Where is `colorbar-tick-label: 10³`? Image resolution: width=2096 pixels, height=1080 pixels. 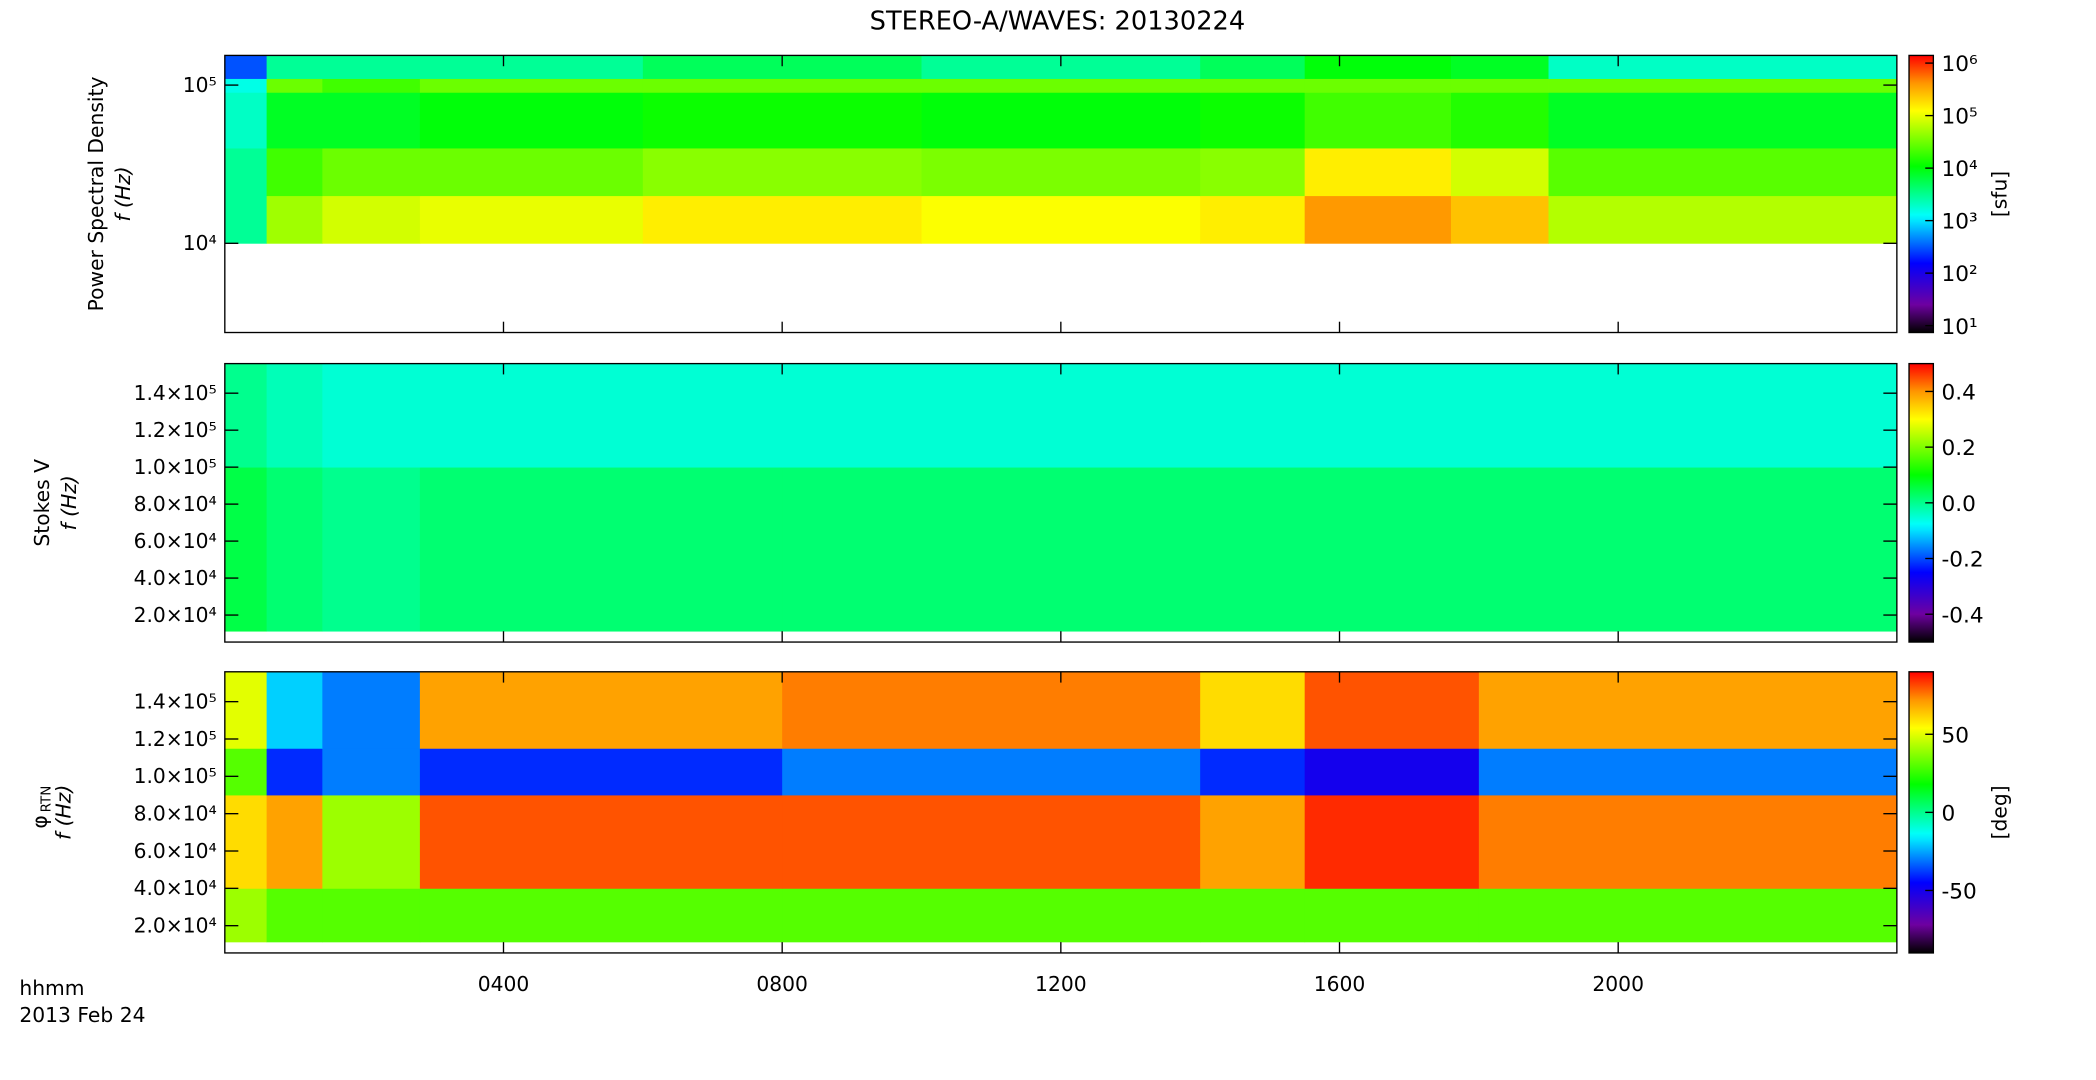 colorbar-tick-label: 10³ is located at coordinates (1959, 222).